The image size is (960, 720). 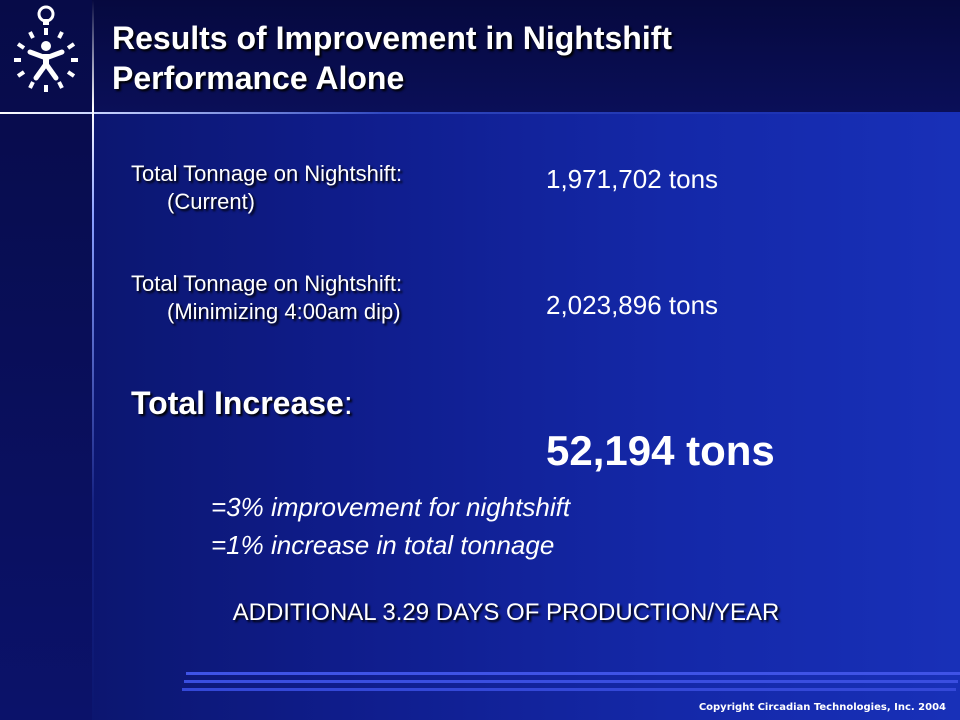 What do you see at coordinates (258, 78) in the screenshot?
I see `title-line-2: Performance Alone` at bounding box center [258, 78].